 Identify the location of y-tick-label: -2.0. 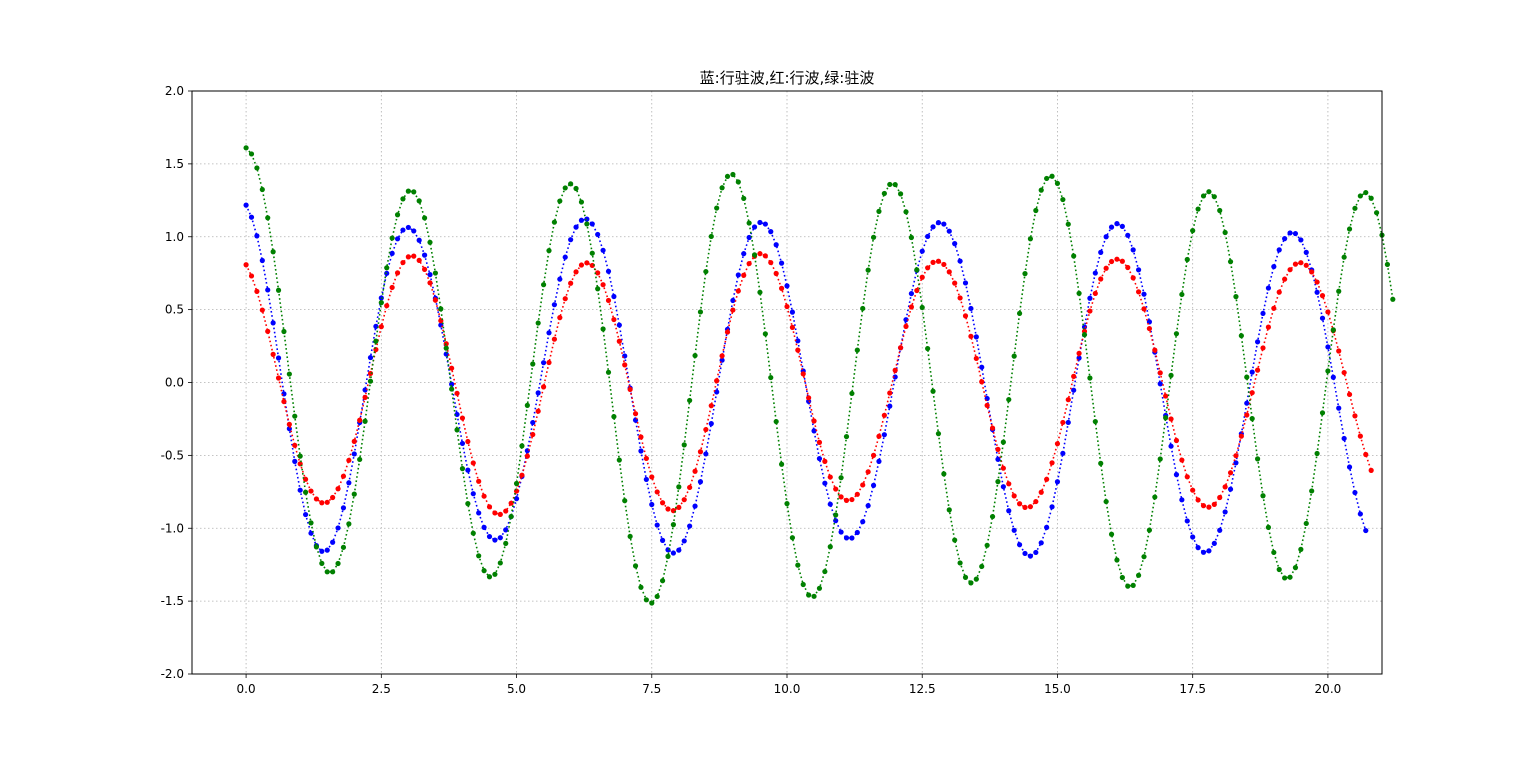
(172, 674).